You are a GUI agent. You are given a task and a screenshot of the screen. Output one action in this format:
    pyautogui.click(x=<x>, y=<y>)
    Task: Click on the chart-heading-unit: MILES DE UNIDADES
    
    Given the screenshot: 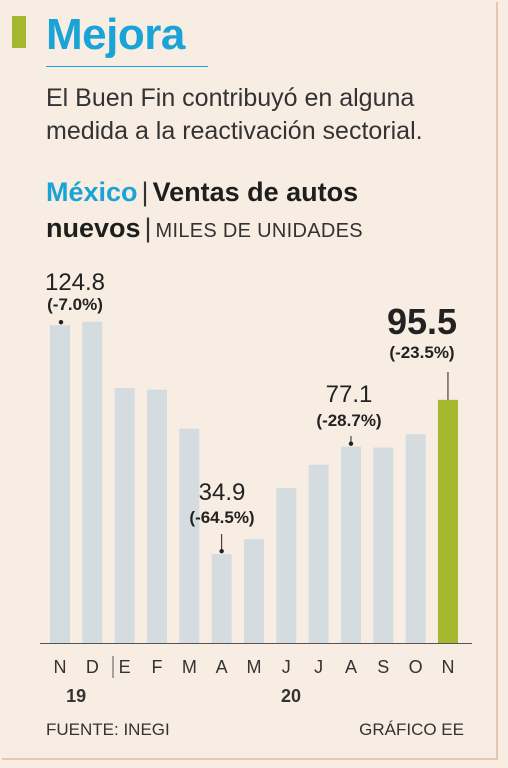 What is the action you would take?
    pyautogui.click(x=259, y=231)
    